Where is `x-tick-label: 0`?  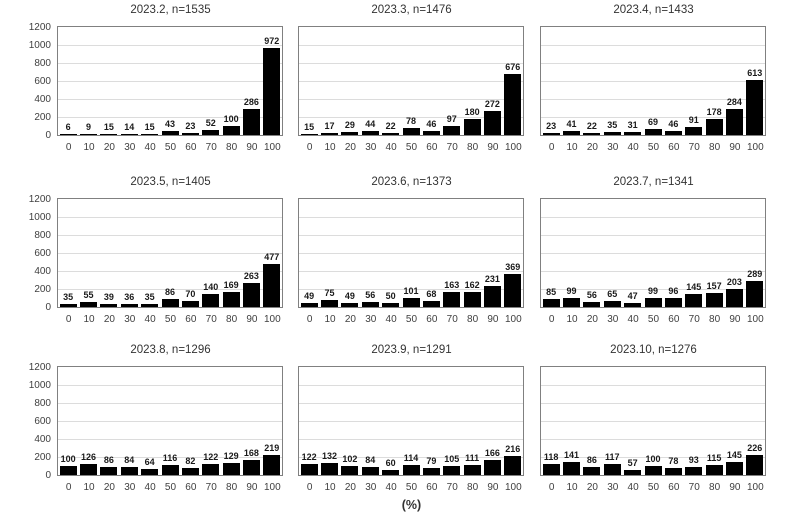
x-tick-label: 0 is located at coordinates (309, 147).